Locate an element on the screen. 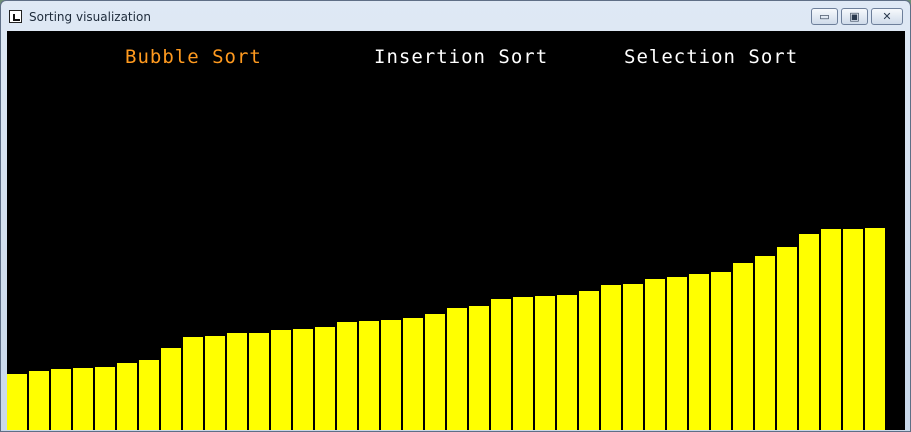 This screenshot has height=432, width=911. window-title: Sorting visualization is located at coordinates (90, 17).